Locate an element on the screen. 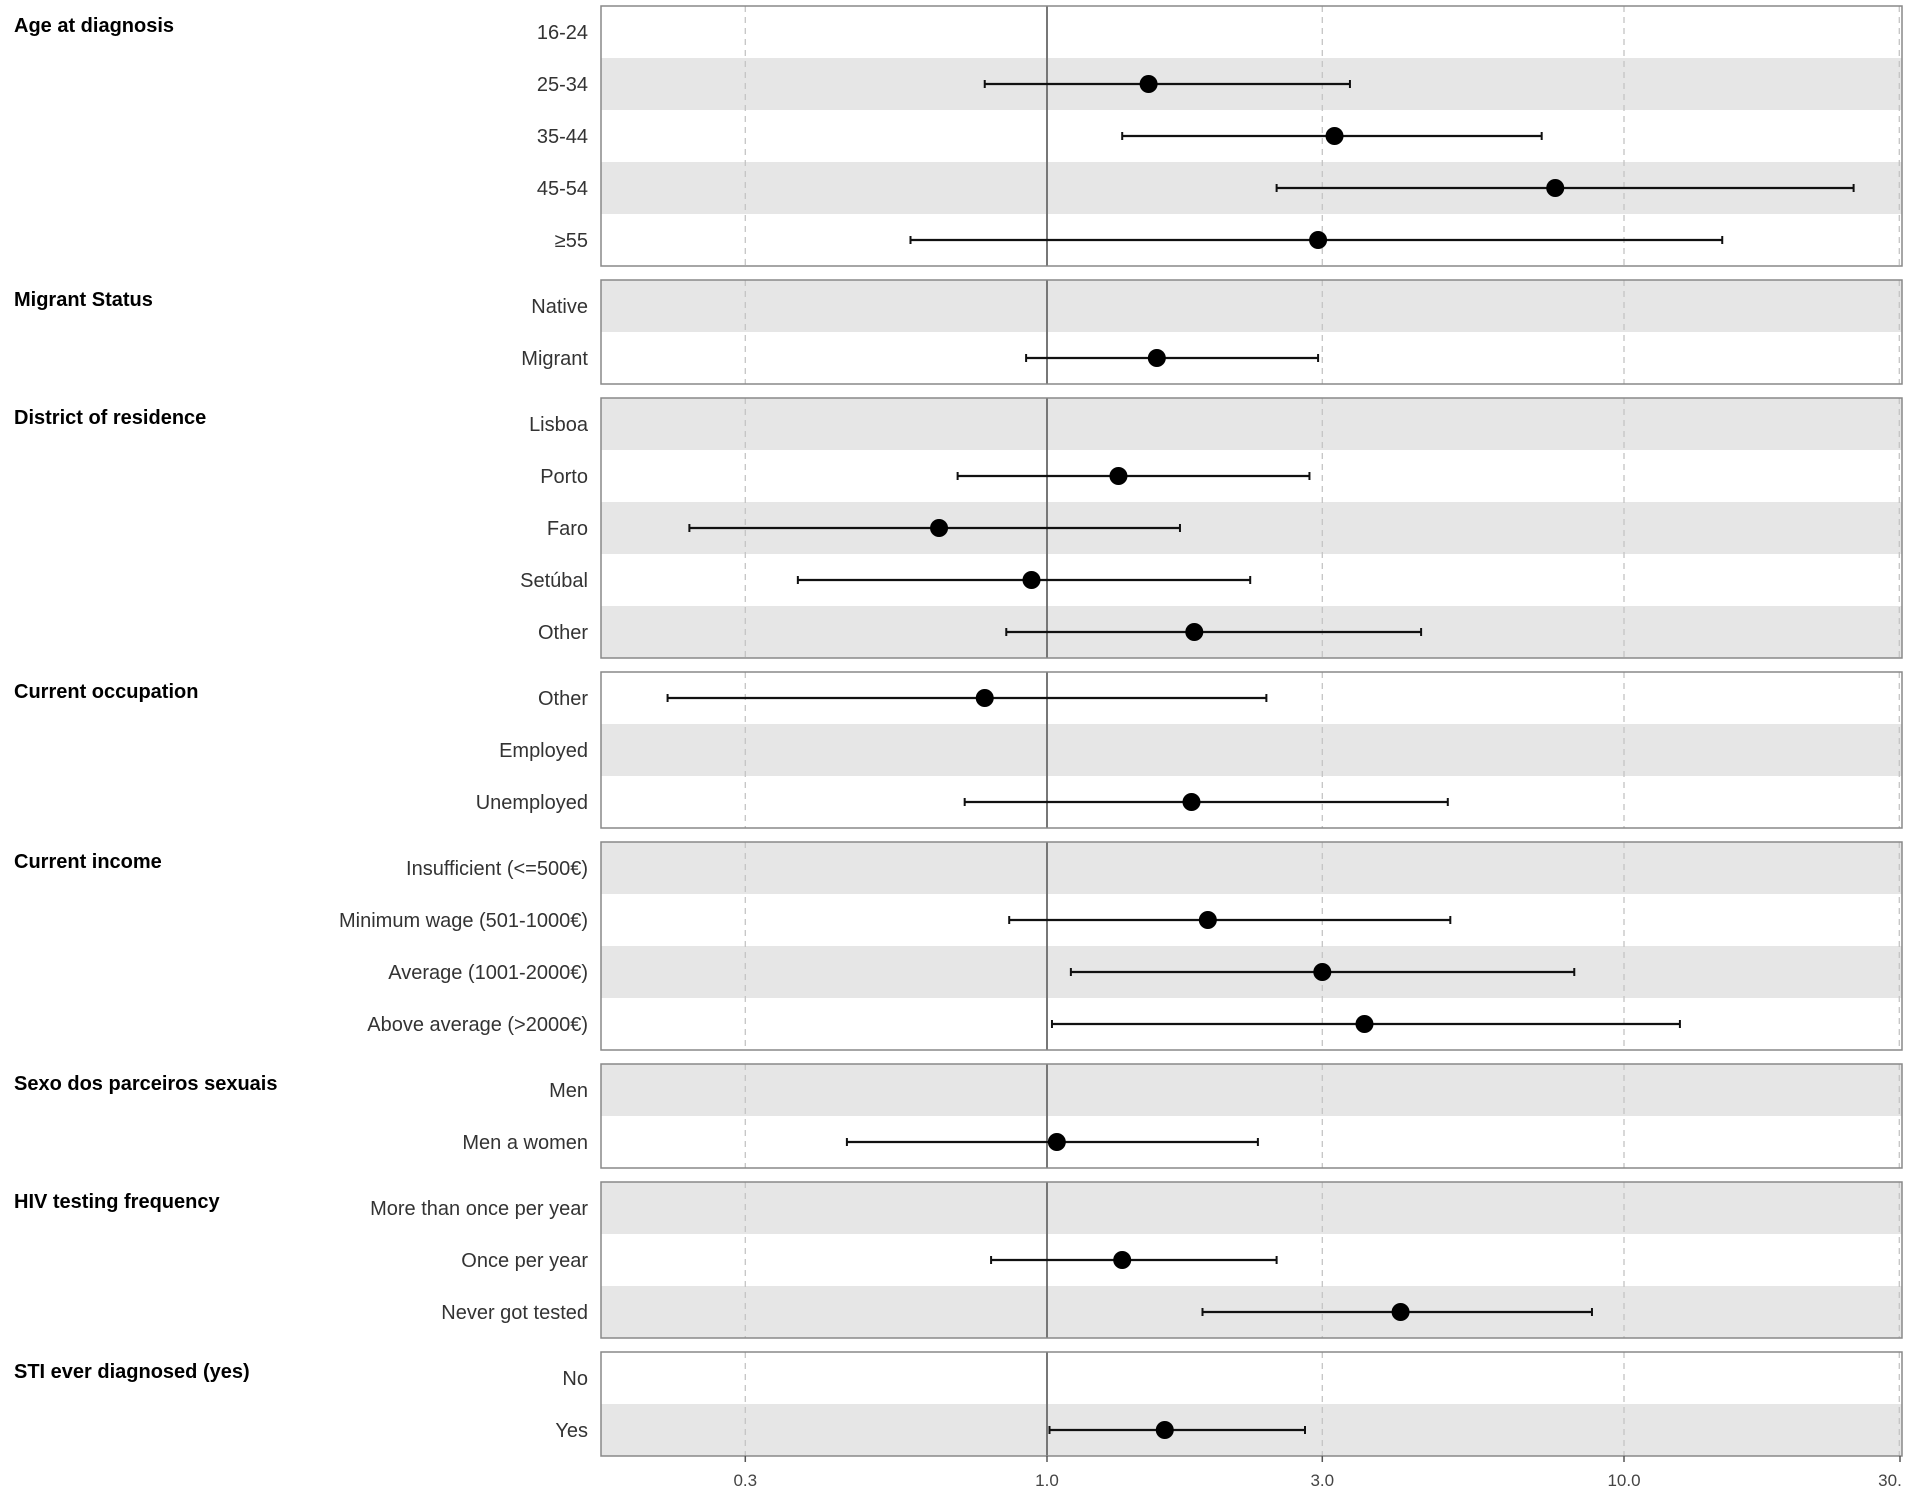  group-label-age-at-diagnosis: Age at diagnosis is located at coordinates (94, 26).